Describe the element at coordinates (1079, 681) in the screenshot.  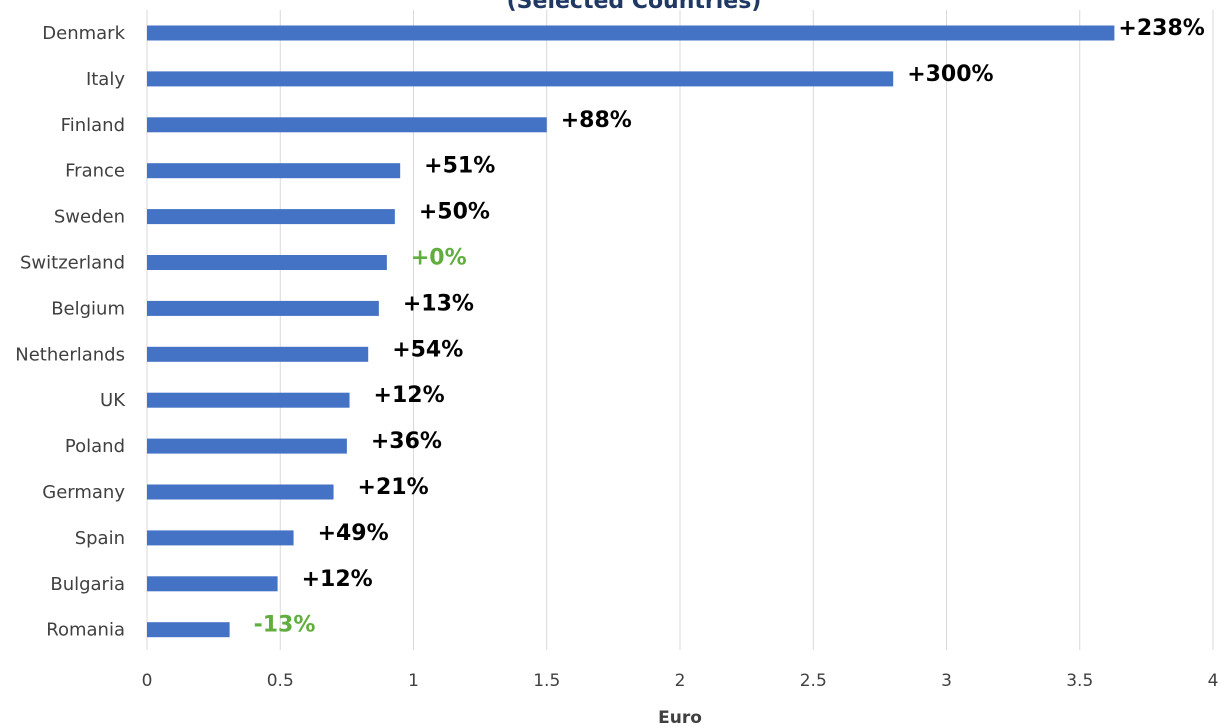
I see `x-tick-label: 3.5` at that location.